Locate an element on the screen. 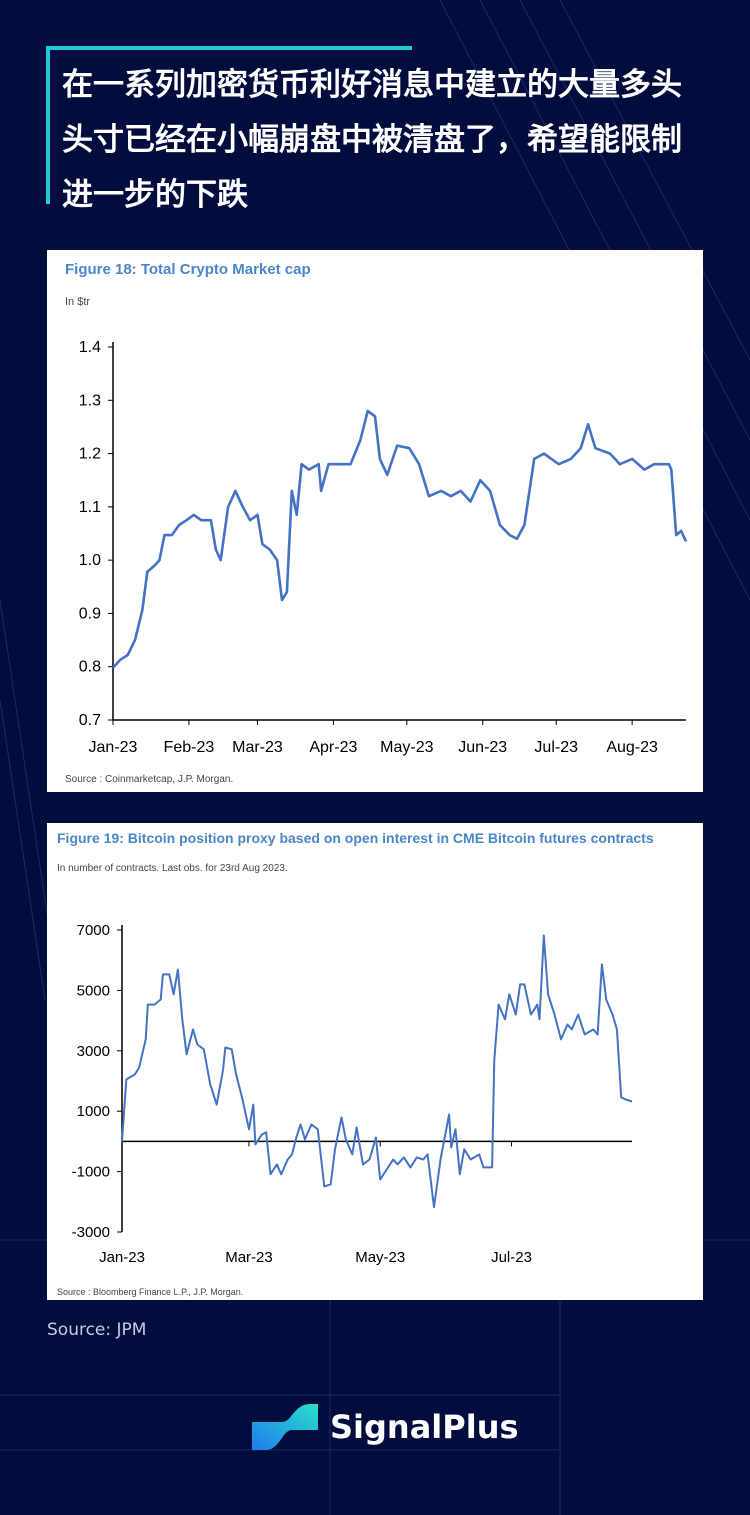 The height and width of the screenshot is (1515, 750). x-tick-label: Apr-23 is located at coordinates (333, 747).